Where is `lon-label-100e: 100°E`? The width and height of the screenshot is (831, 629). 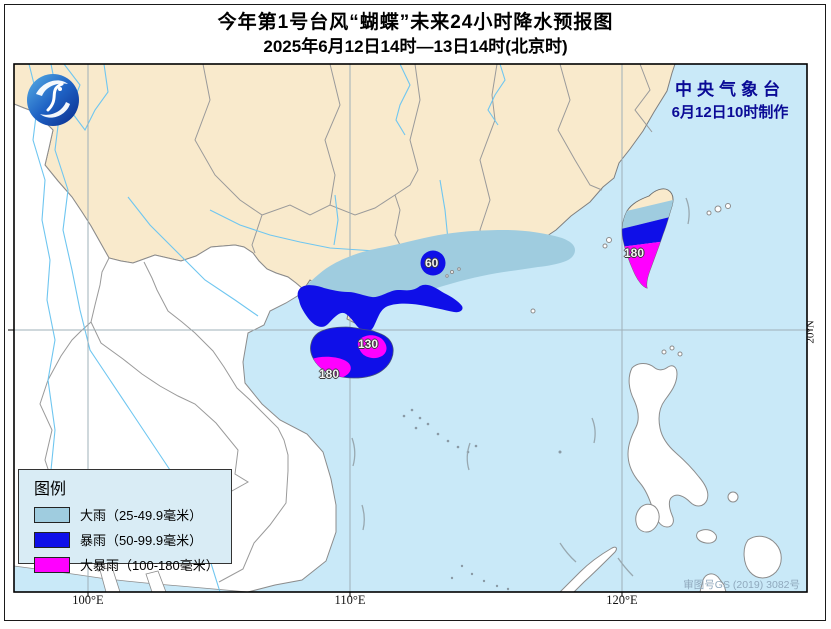 lon-label-100e: 100°E is located at coordinates (88, 600).